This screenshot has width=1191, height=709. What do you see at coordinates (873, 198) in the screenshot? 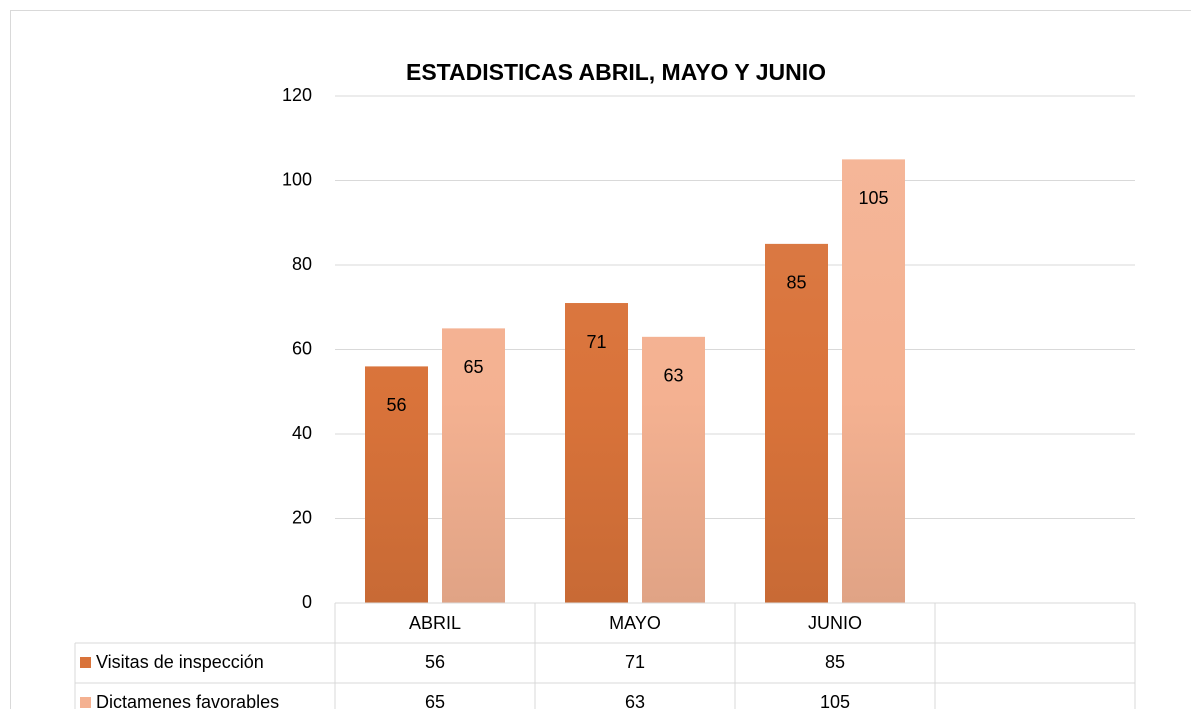
I see `data-label: 105` at bounding box center [873, 198].